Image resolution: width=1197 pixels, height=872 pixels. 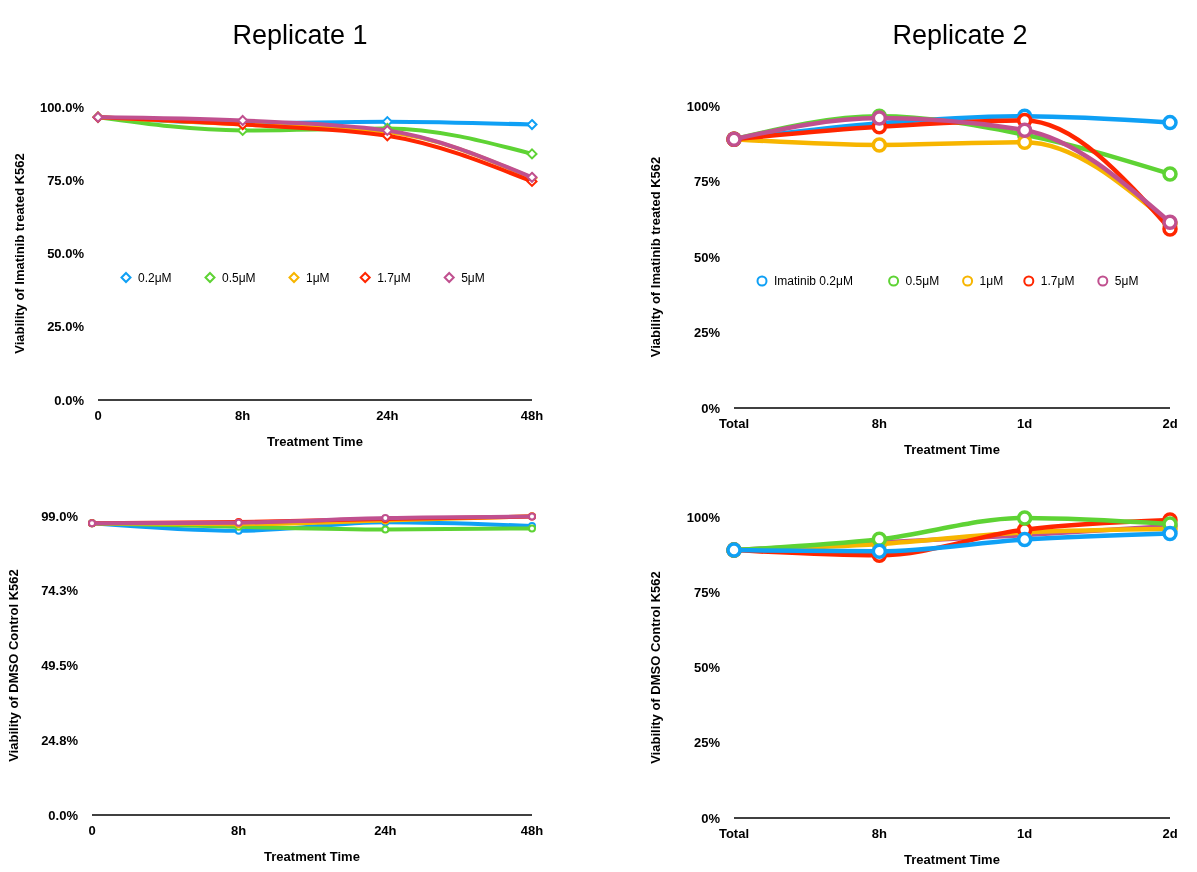 I want to click on y-tick-label: 49.5%, so click(x=60, y=666).